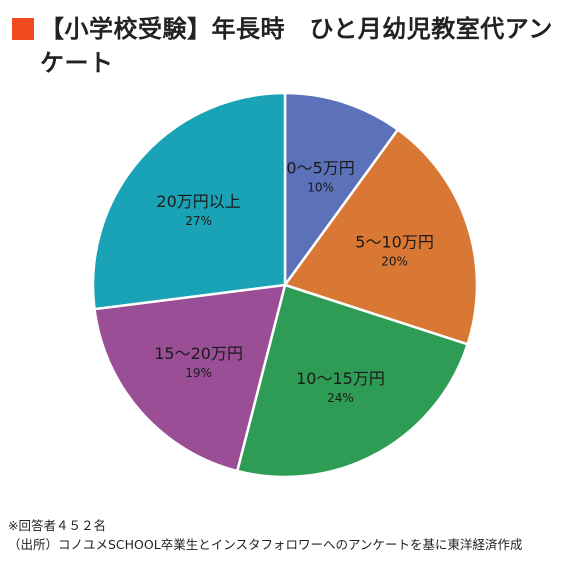 The width and height of the screenshot is (570, 583). Describe the element at coordinates (23, 29) in the screenshot. I see `title-marker-square` at that location.